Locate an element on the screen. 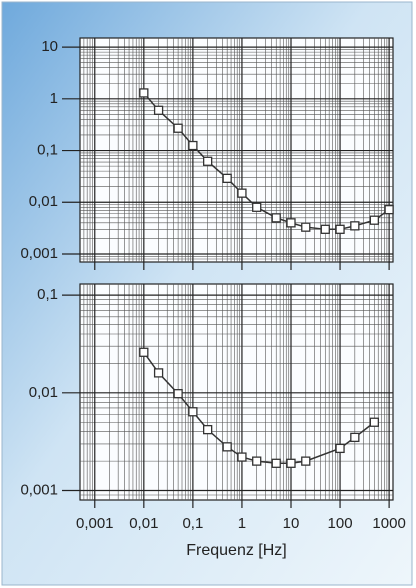 This screenshot has width=416, height=588. x-axis-label: Frequenz [Hz] is located at coordinates (236, 550).